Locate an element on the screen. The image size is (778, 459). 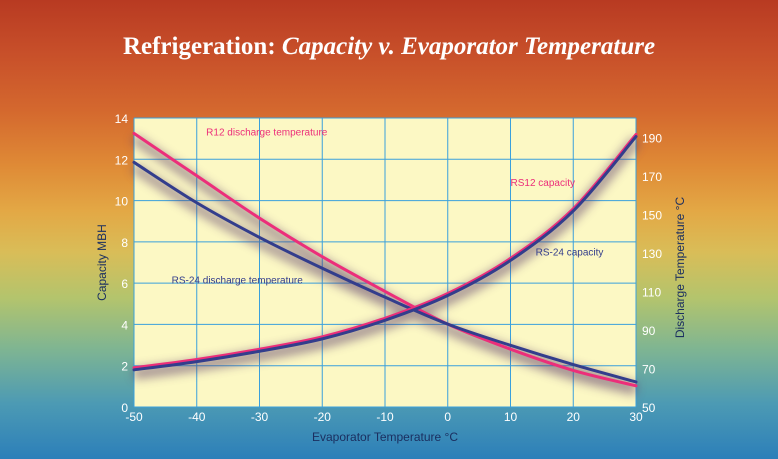
series-label: R12 discharge temperature is located at coordinates (267, 132).